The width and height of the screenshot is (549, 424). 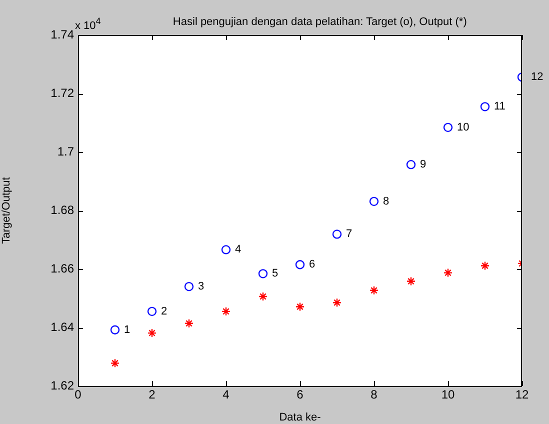 What do you see at coordinates (500, 106) in the screenshot?
I see `annotation: 11` at bounding box center [500, 106].